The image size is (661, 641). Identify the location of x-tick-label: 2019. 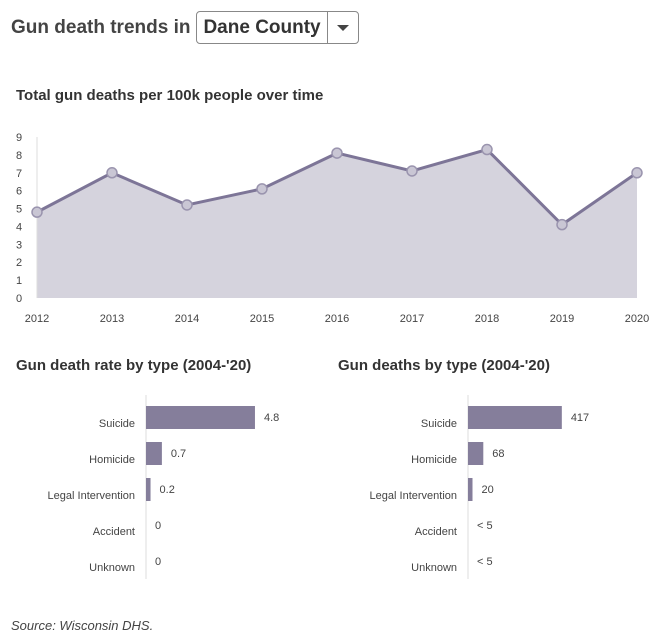
(562, 319).